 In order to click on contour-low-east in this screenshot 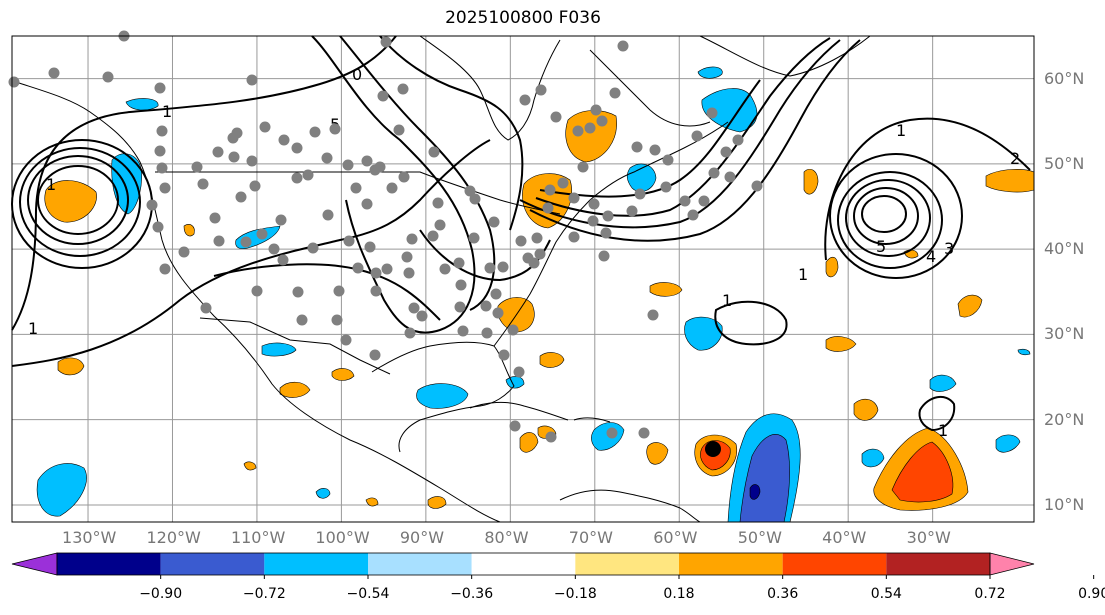, I will do `click(890, 220)`.